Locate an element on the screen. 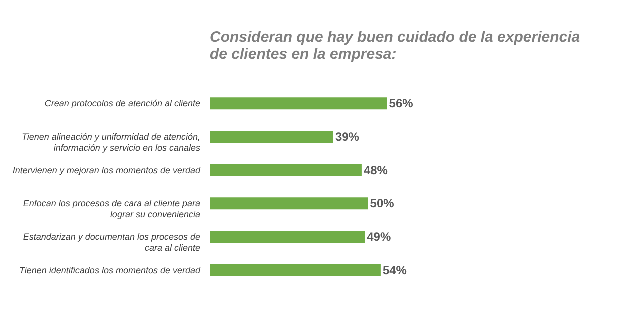  data-label: 54% is located at coordinates (395, 270).